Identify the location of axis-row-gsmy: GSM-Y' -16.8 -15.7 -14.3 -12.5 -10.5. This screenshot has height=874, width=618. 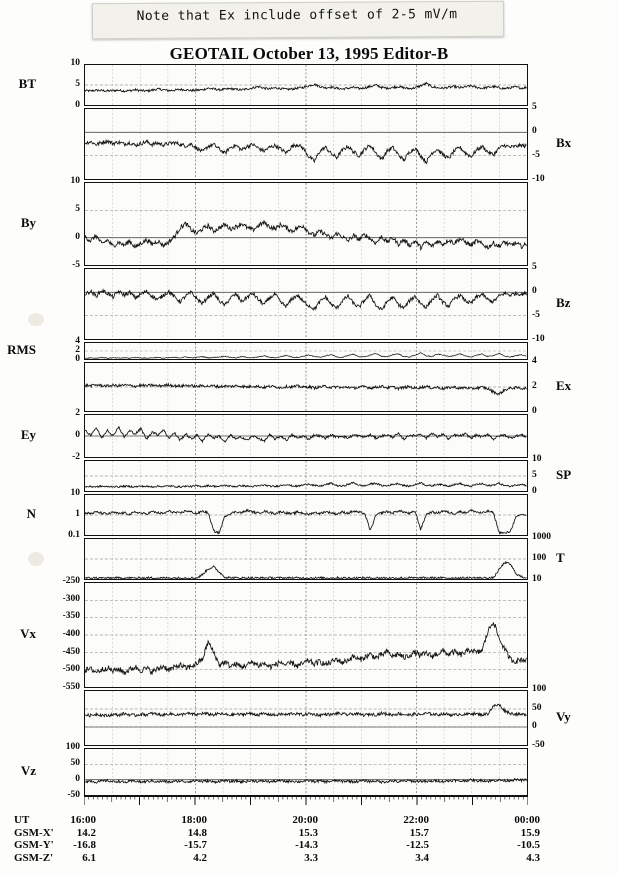
(309, 845).